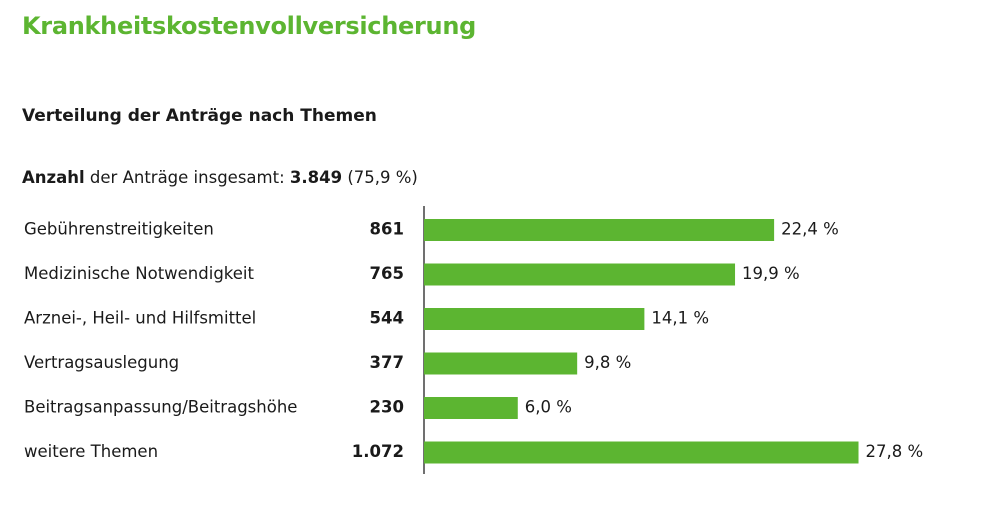  Describe the element at coordinates (91, 451) in the screenshot. I see `category-label: weitere Themen` at that location.